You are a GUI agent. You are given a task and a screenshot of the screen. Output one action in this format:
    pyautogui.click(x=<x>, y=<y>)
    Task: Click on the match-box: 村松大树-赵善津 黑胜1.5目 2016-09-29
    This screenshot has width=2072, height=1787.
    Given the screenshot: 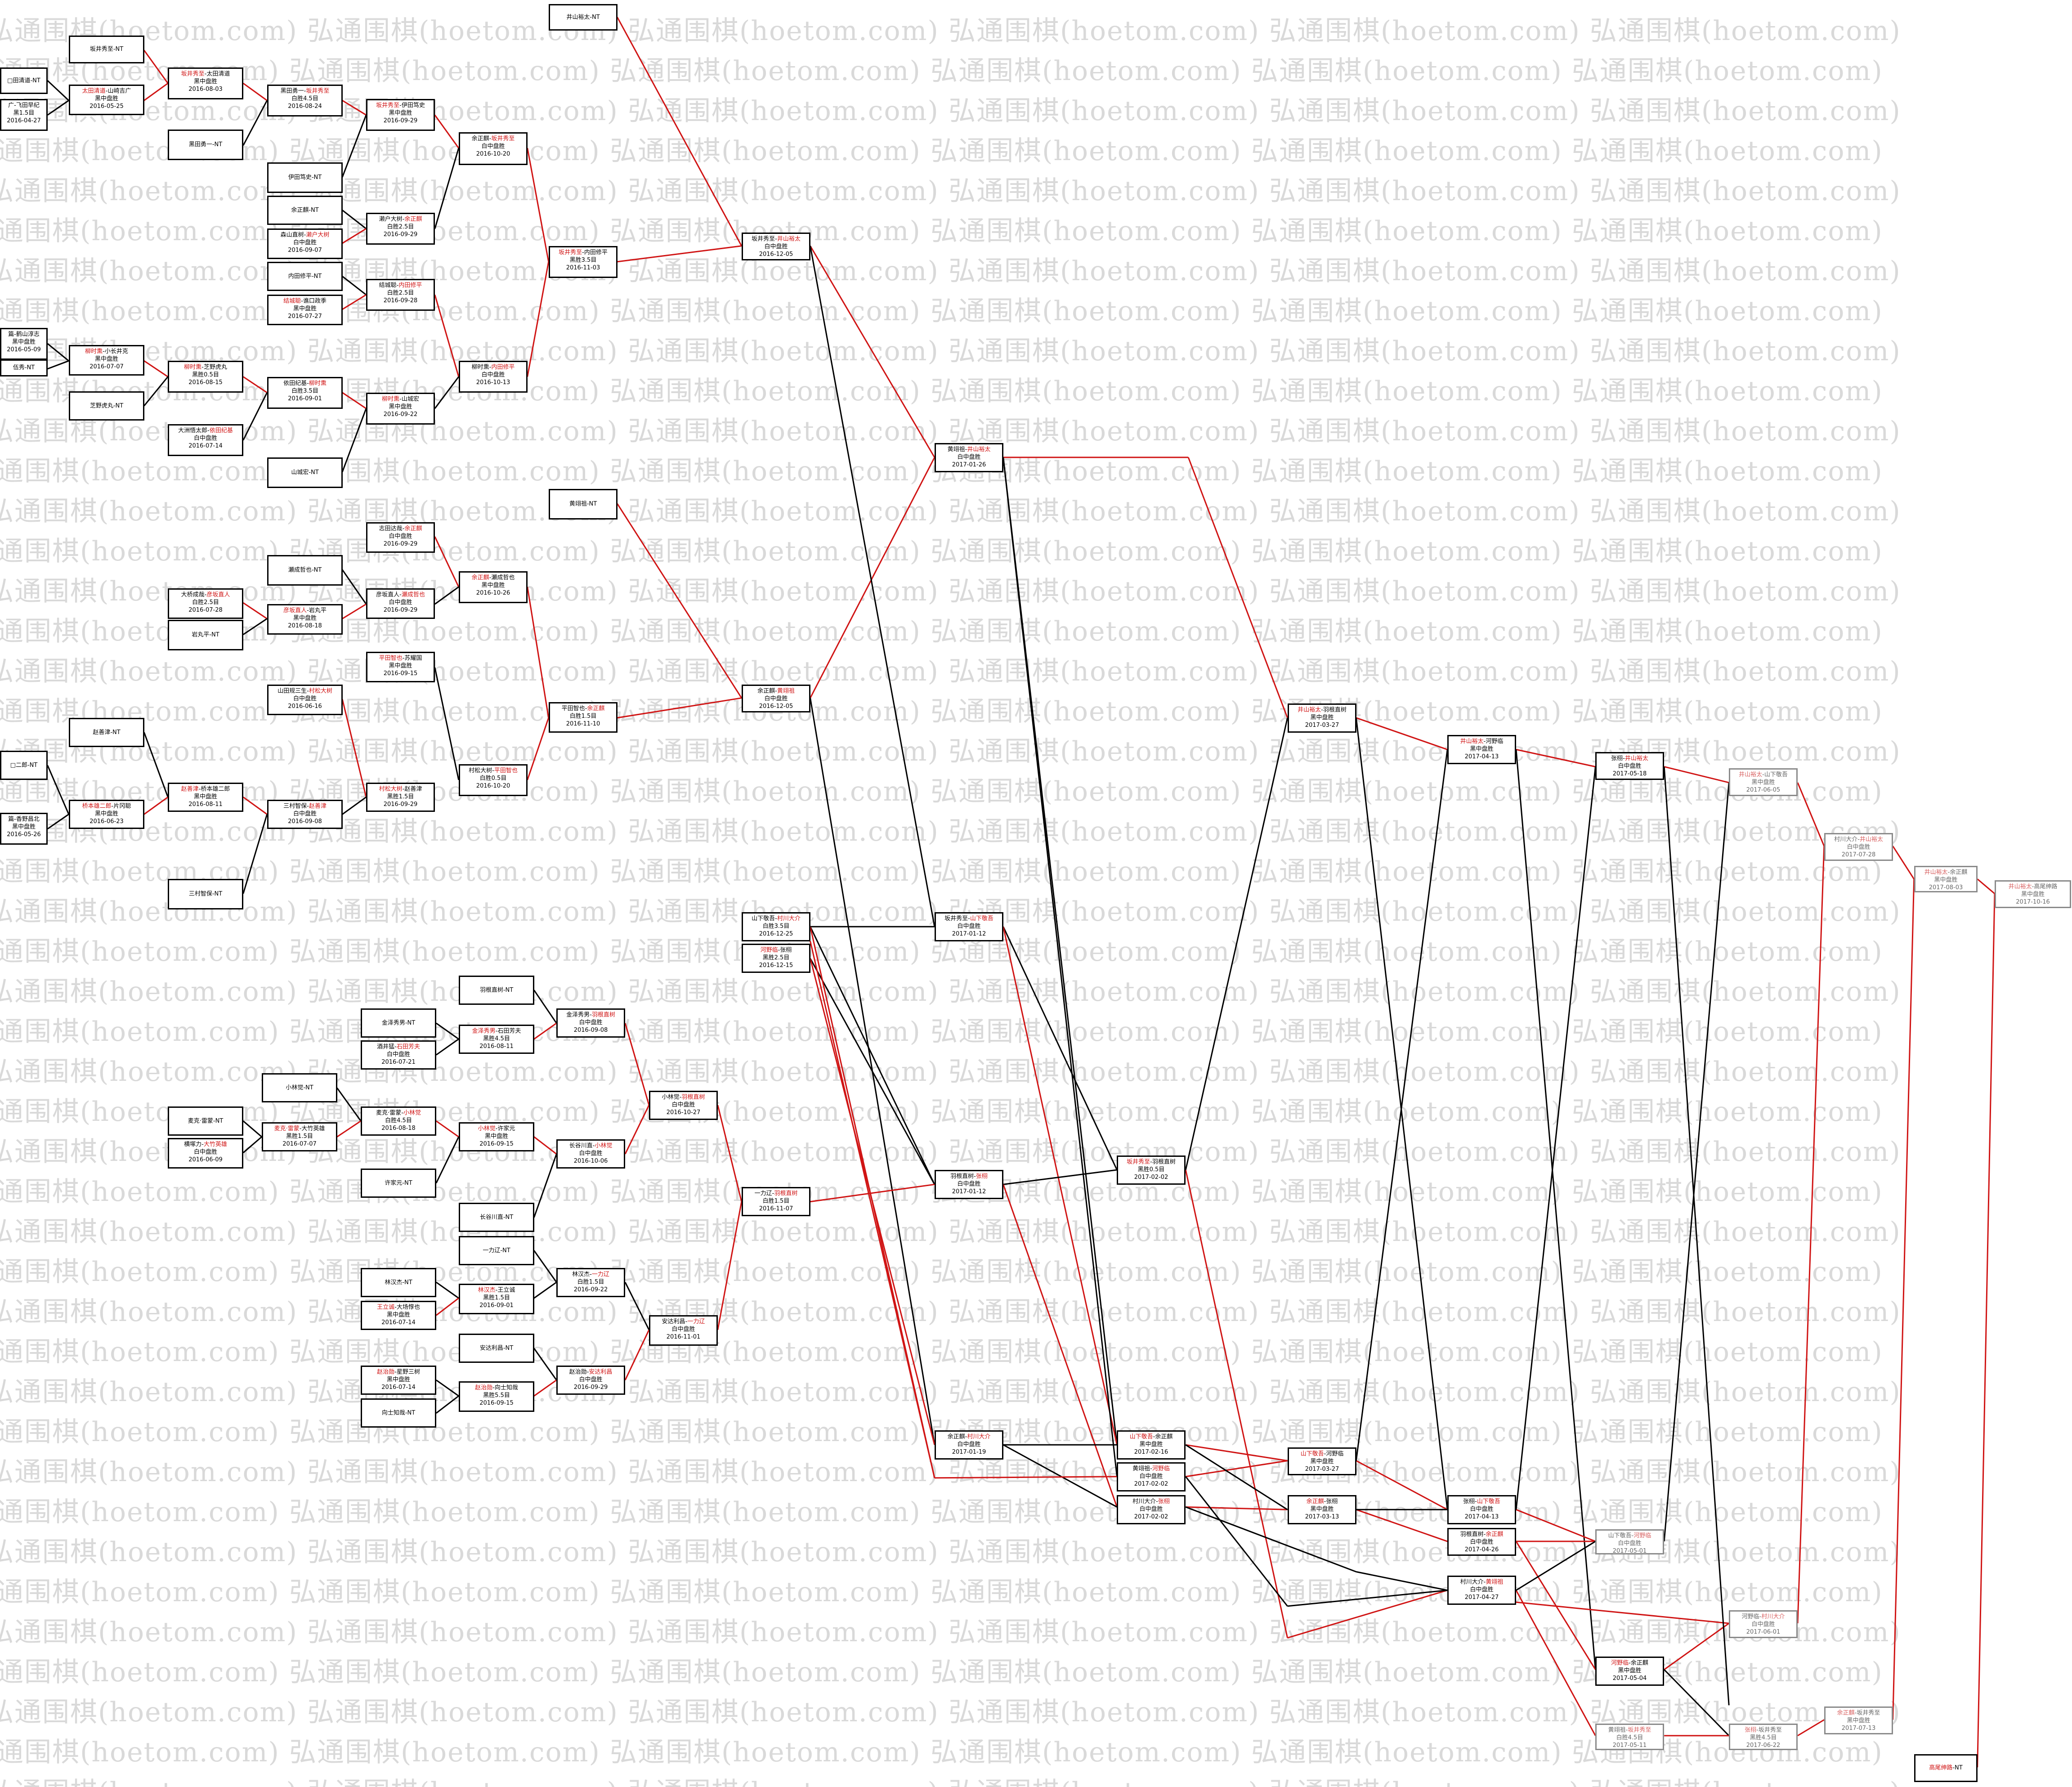 What is the action you would take?
    pyautogui.click(x=400, y=798)
    